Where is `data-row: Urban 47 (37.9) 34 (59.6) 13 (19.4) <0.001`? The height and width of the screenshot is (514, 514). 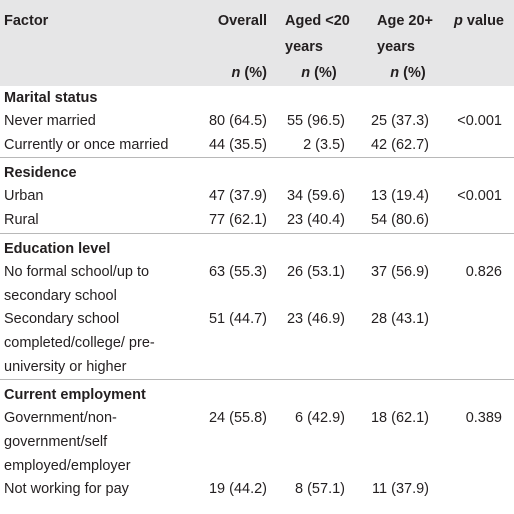 data-row: Urban 47 (37.9) 34 (59.6) 13 (19.4) <0.001 is located at coordinates (257, 197).